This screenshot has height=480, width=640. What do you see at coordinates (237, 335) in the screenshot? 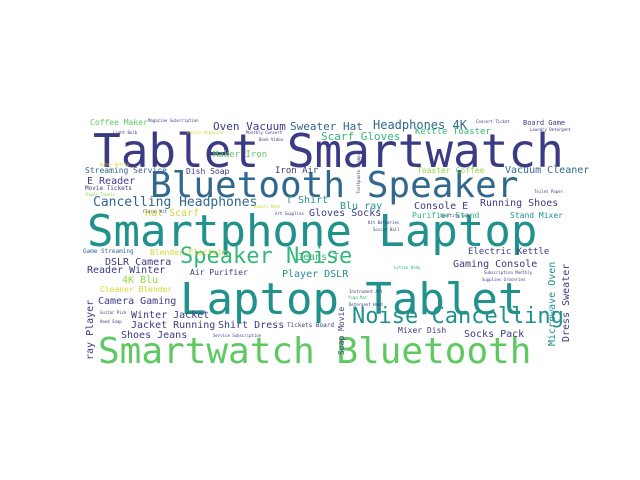
I see `word: Service Subscription` at bounding box center [237, 335].